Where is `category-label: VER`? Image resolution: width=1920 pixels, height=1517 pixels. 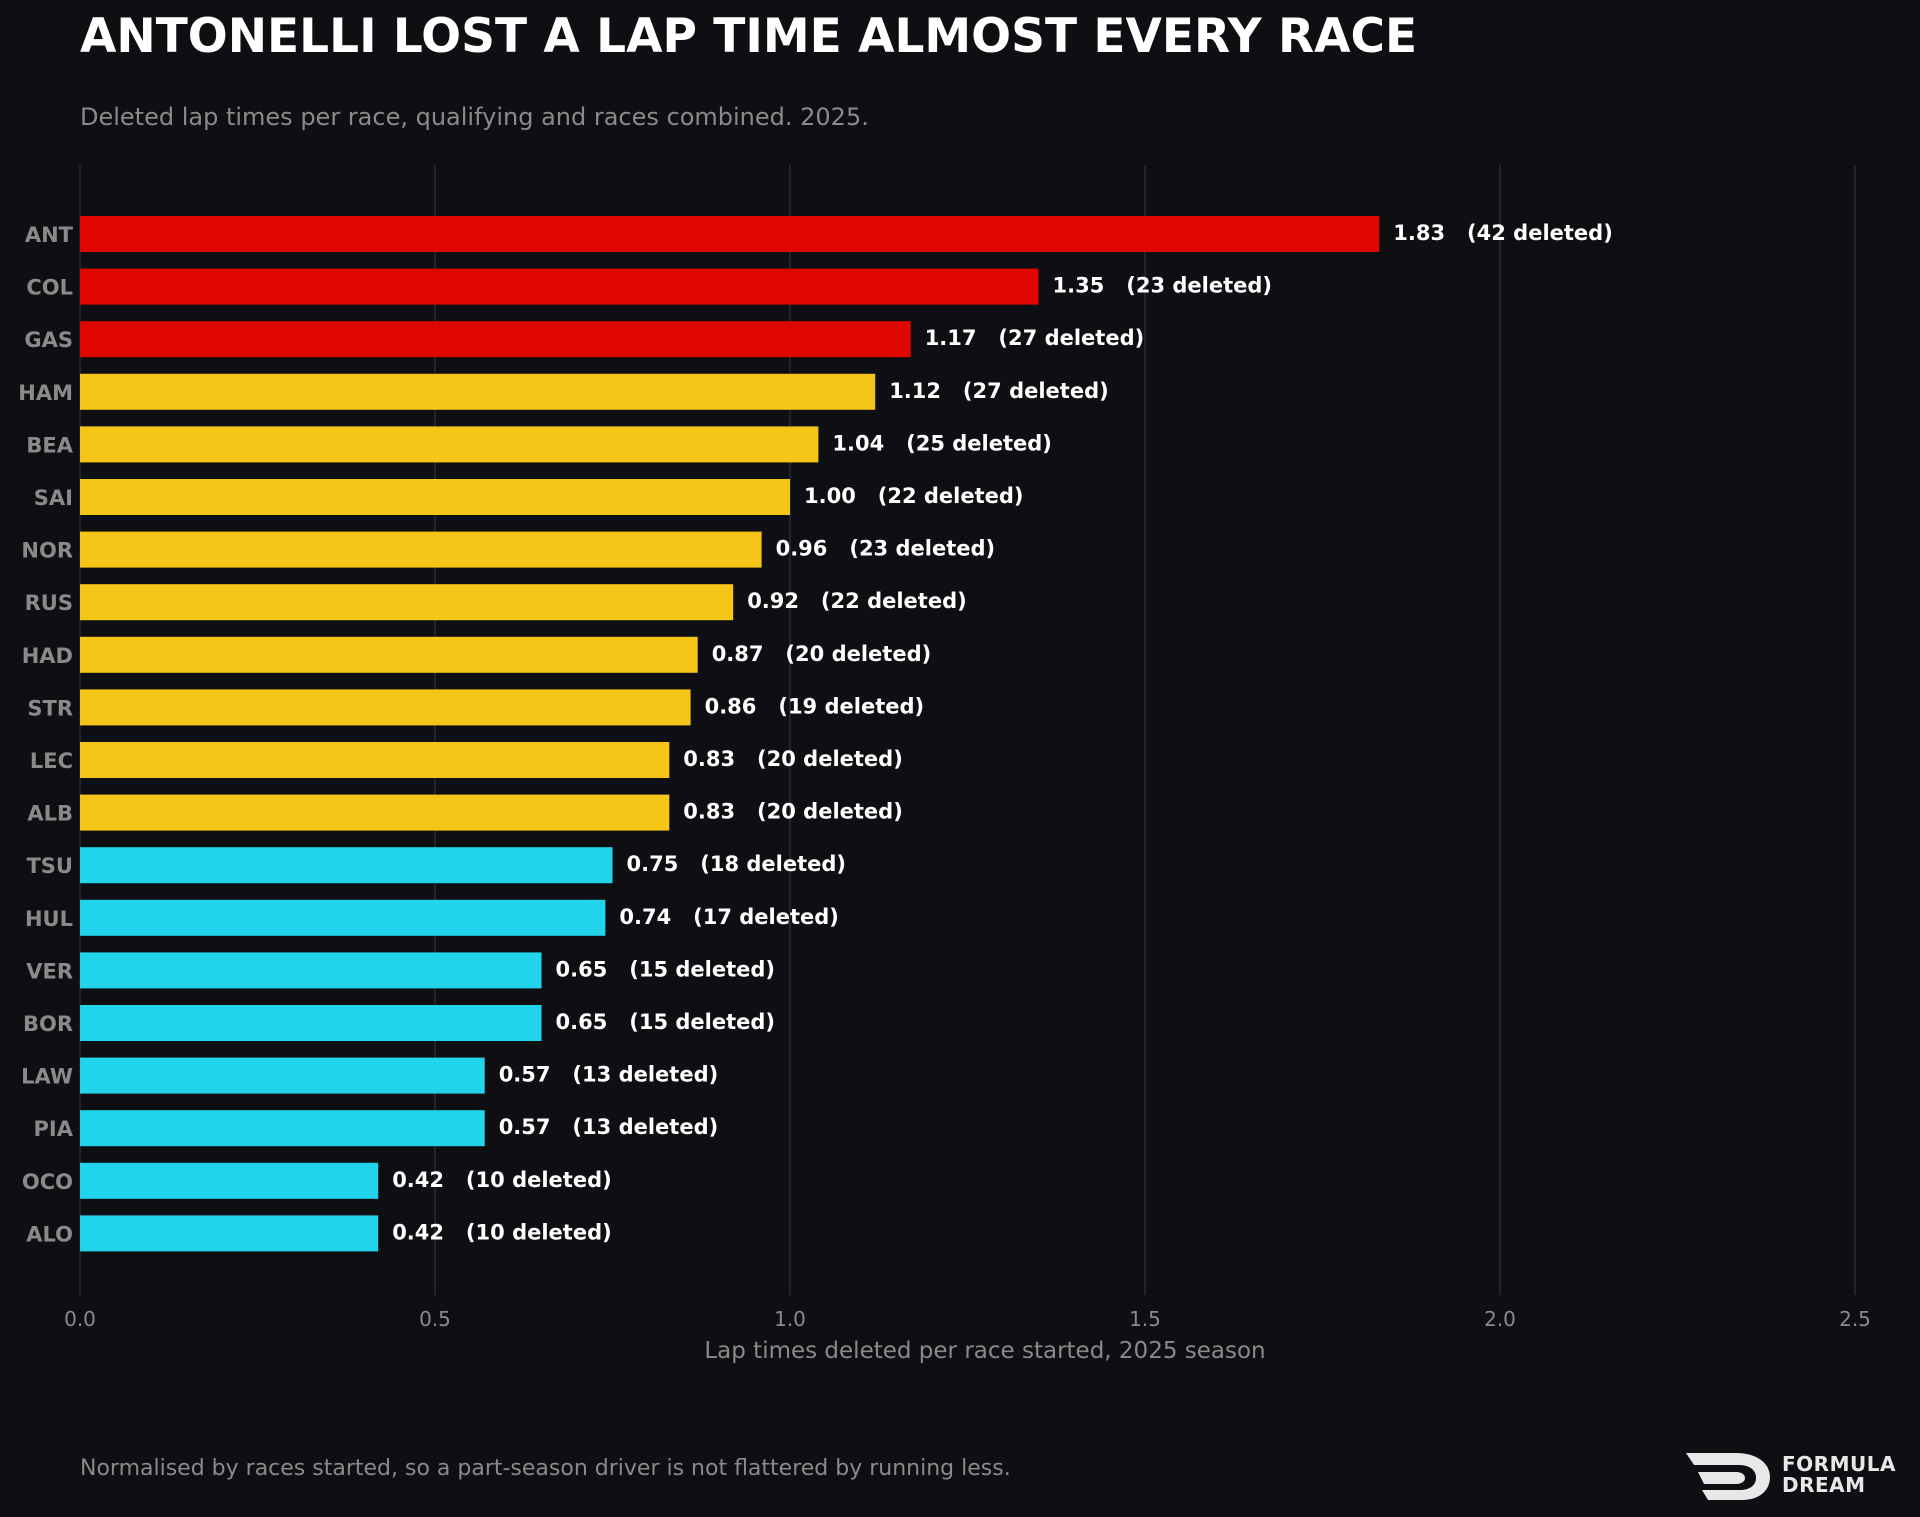
category-label: VER is located at coordinates (49, 971).